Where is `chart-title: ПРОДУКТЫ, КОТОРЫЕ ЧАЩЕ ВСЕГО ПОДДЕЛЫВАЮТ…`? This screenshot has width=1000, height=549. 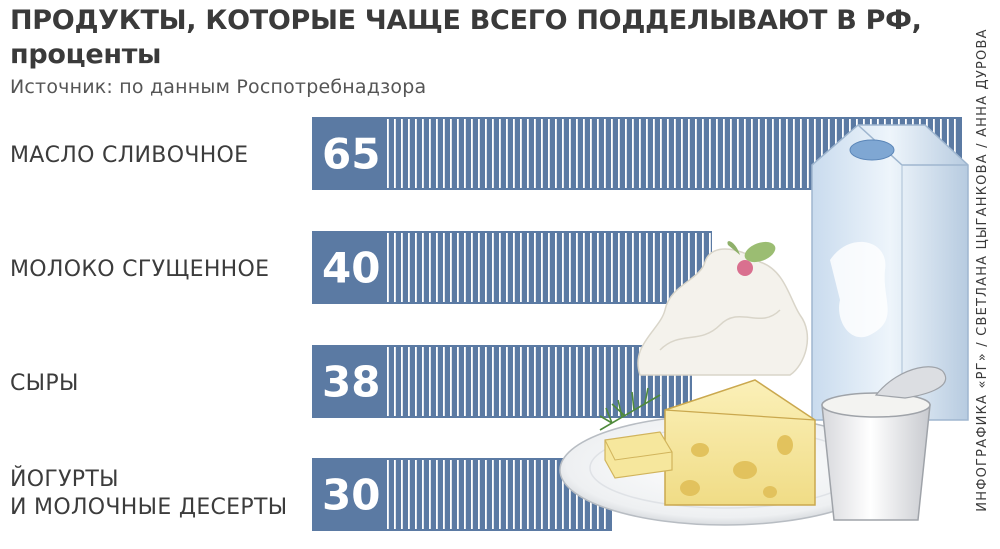 chart-title: ПРОДУКТЫ, КОТОРЫЕ ЧАЩЕ ВСЕГО ПОДДЕЛЫВАЮТ… is located at coordinates (466, 38).